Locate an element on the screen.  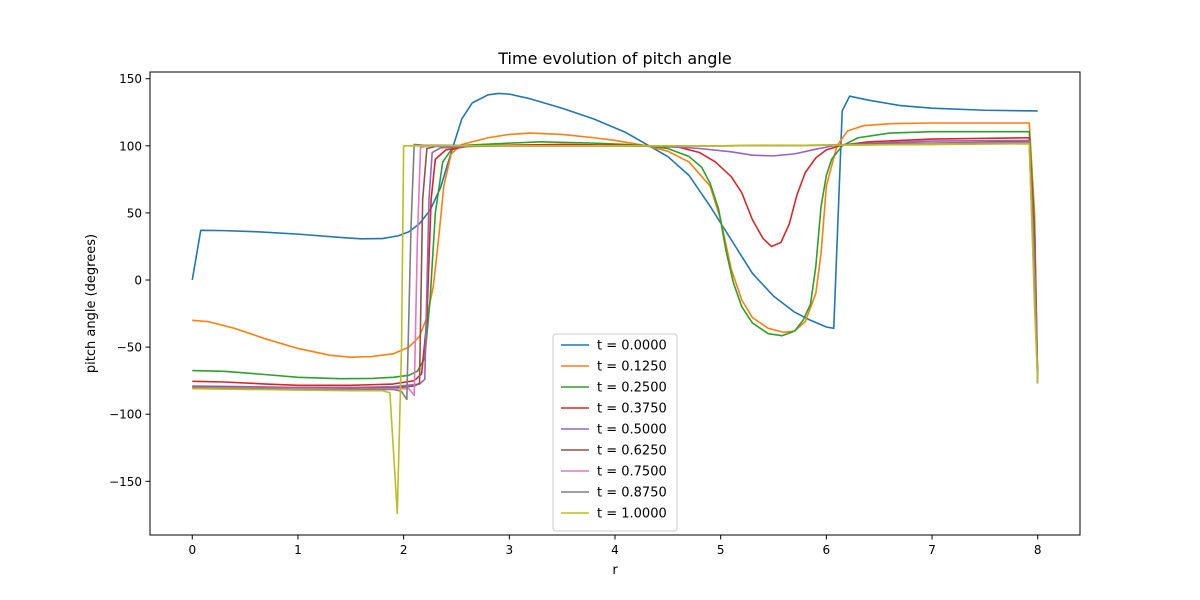
y-tick-label: 50 is located at coordinates (134, 213).